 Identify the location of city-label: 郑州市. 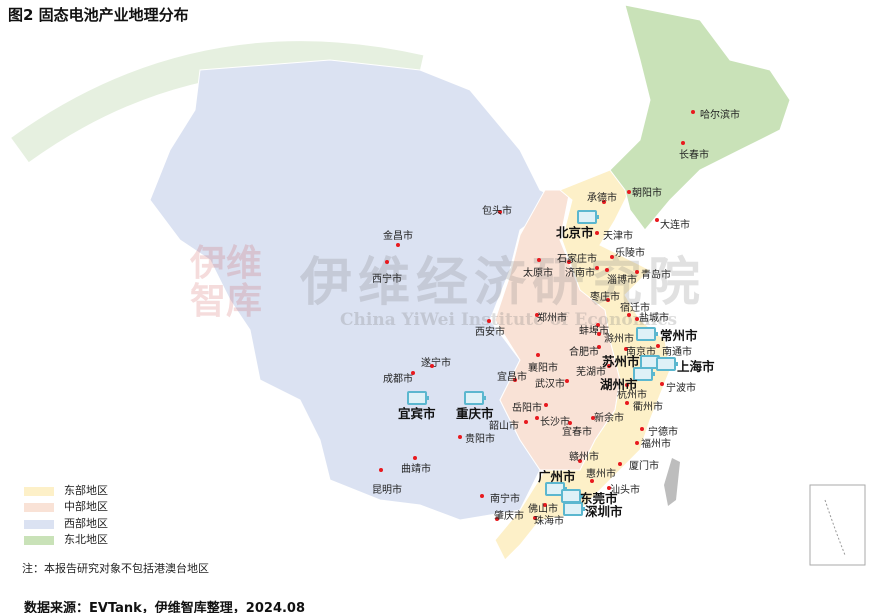
(552, 318).